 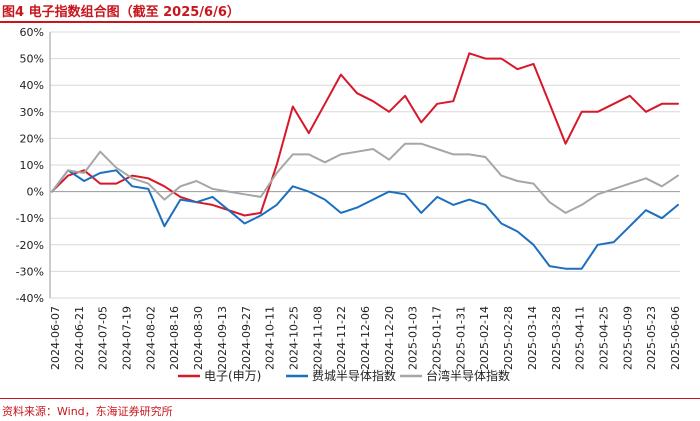 I want to click on x-tick-label: 2024-07-05, so click(x=103, y=338).